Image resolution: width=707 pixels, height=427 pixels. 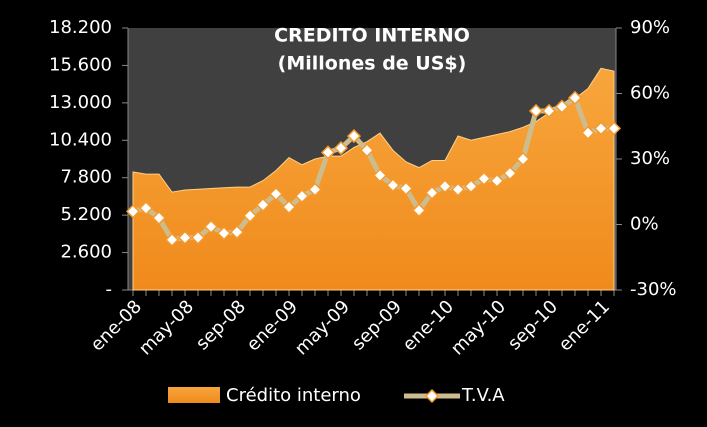 I want to click on chart-title: CREDITO INTERNO, so click(x=372, y=36).